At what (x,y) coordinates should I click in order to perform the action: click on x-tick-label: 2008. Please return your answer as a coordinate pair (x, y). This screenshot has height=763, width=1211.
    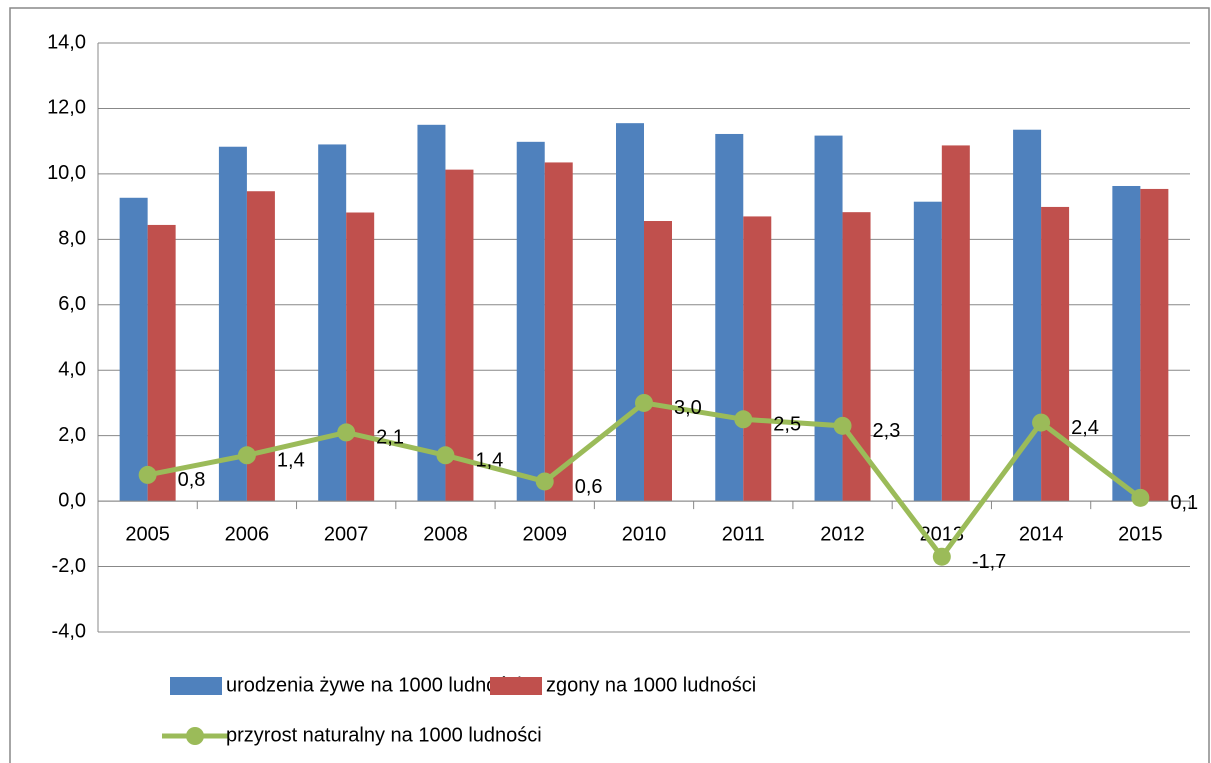
    Looking at the image, I should click on (445, 534).